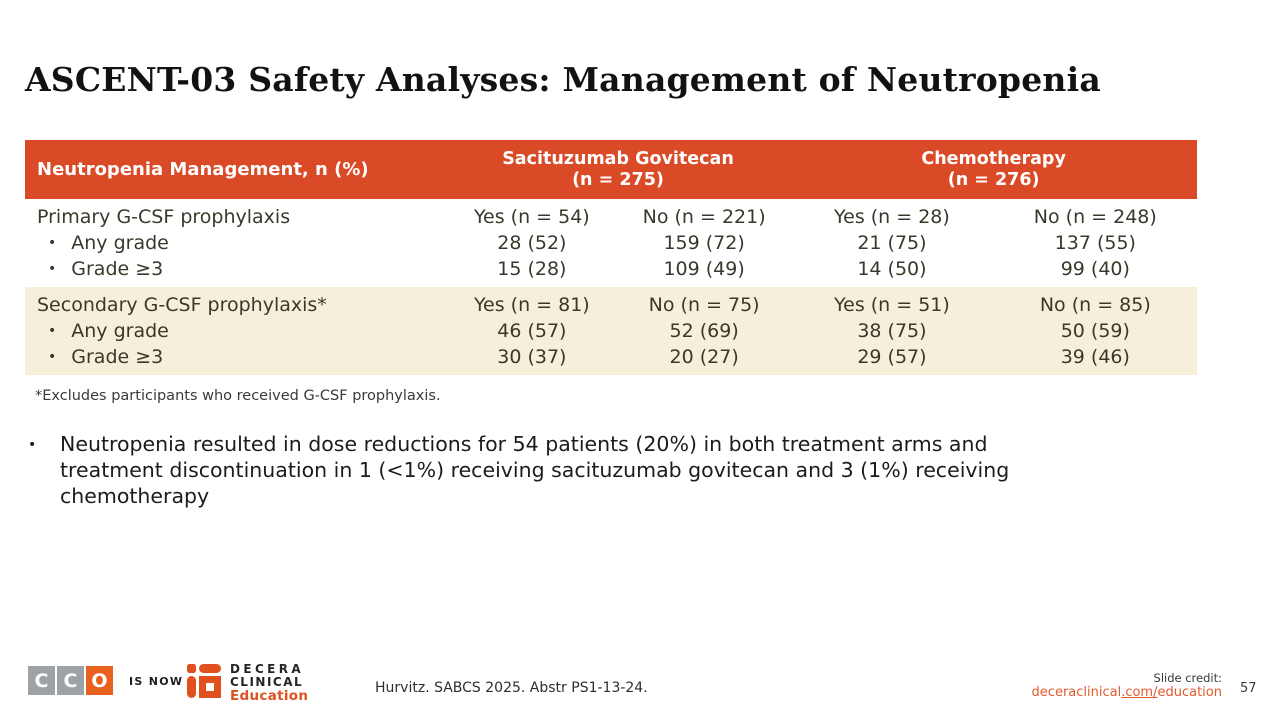 The height and width of the screenshot is (720, 1280). I want to click on value-cell: 20 (27), so click(704, 359).